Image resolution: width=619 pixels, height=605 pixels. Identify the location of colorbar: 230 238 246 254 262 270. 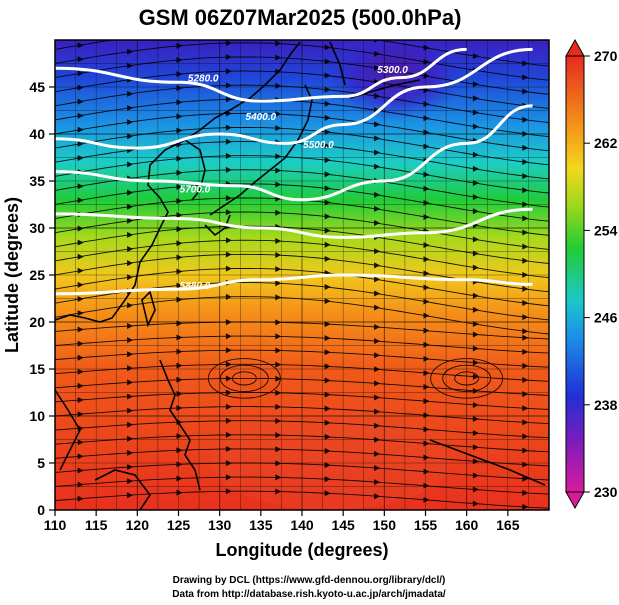
(591, 274).